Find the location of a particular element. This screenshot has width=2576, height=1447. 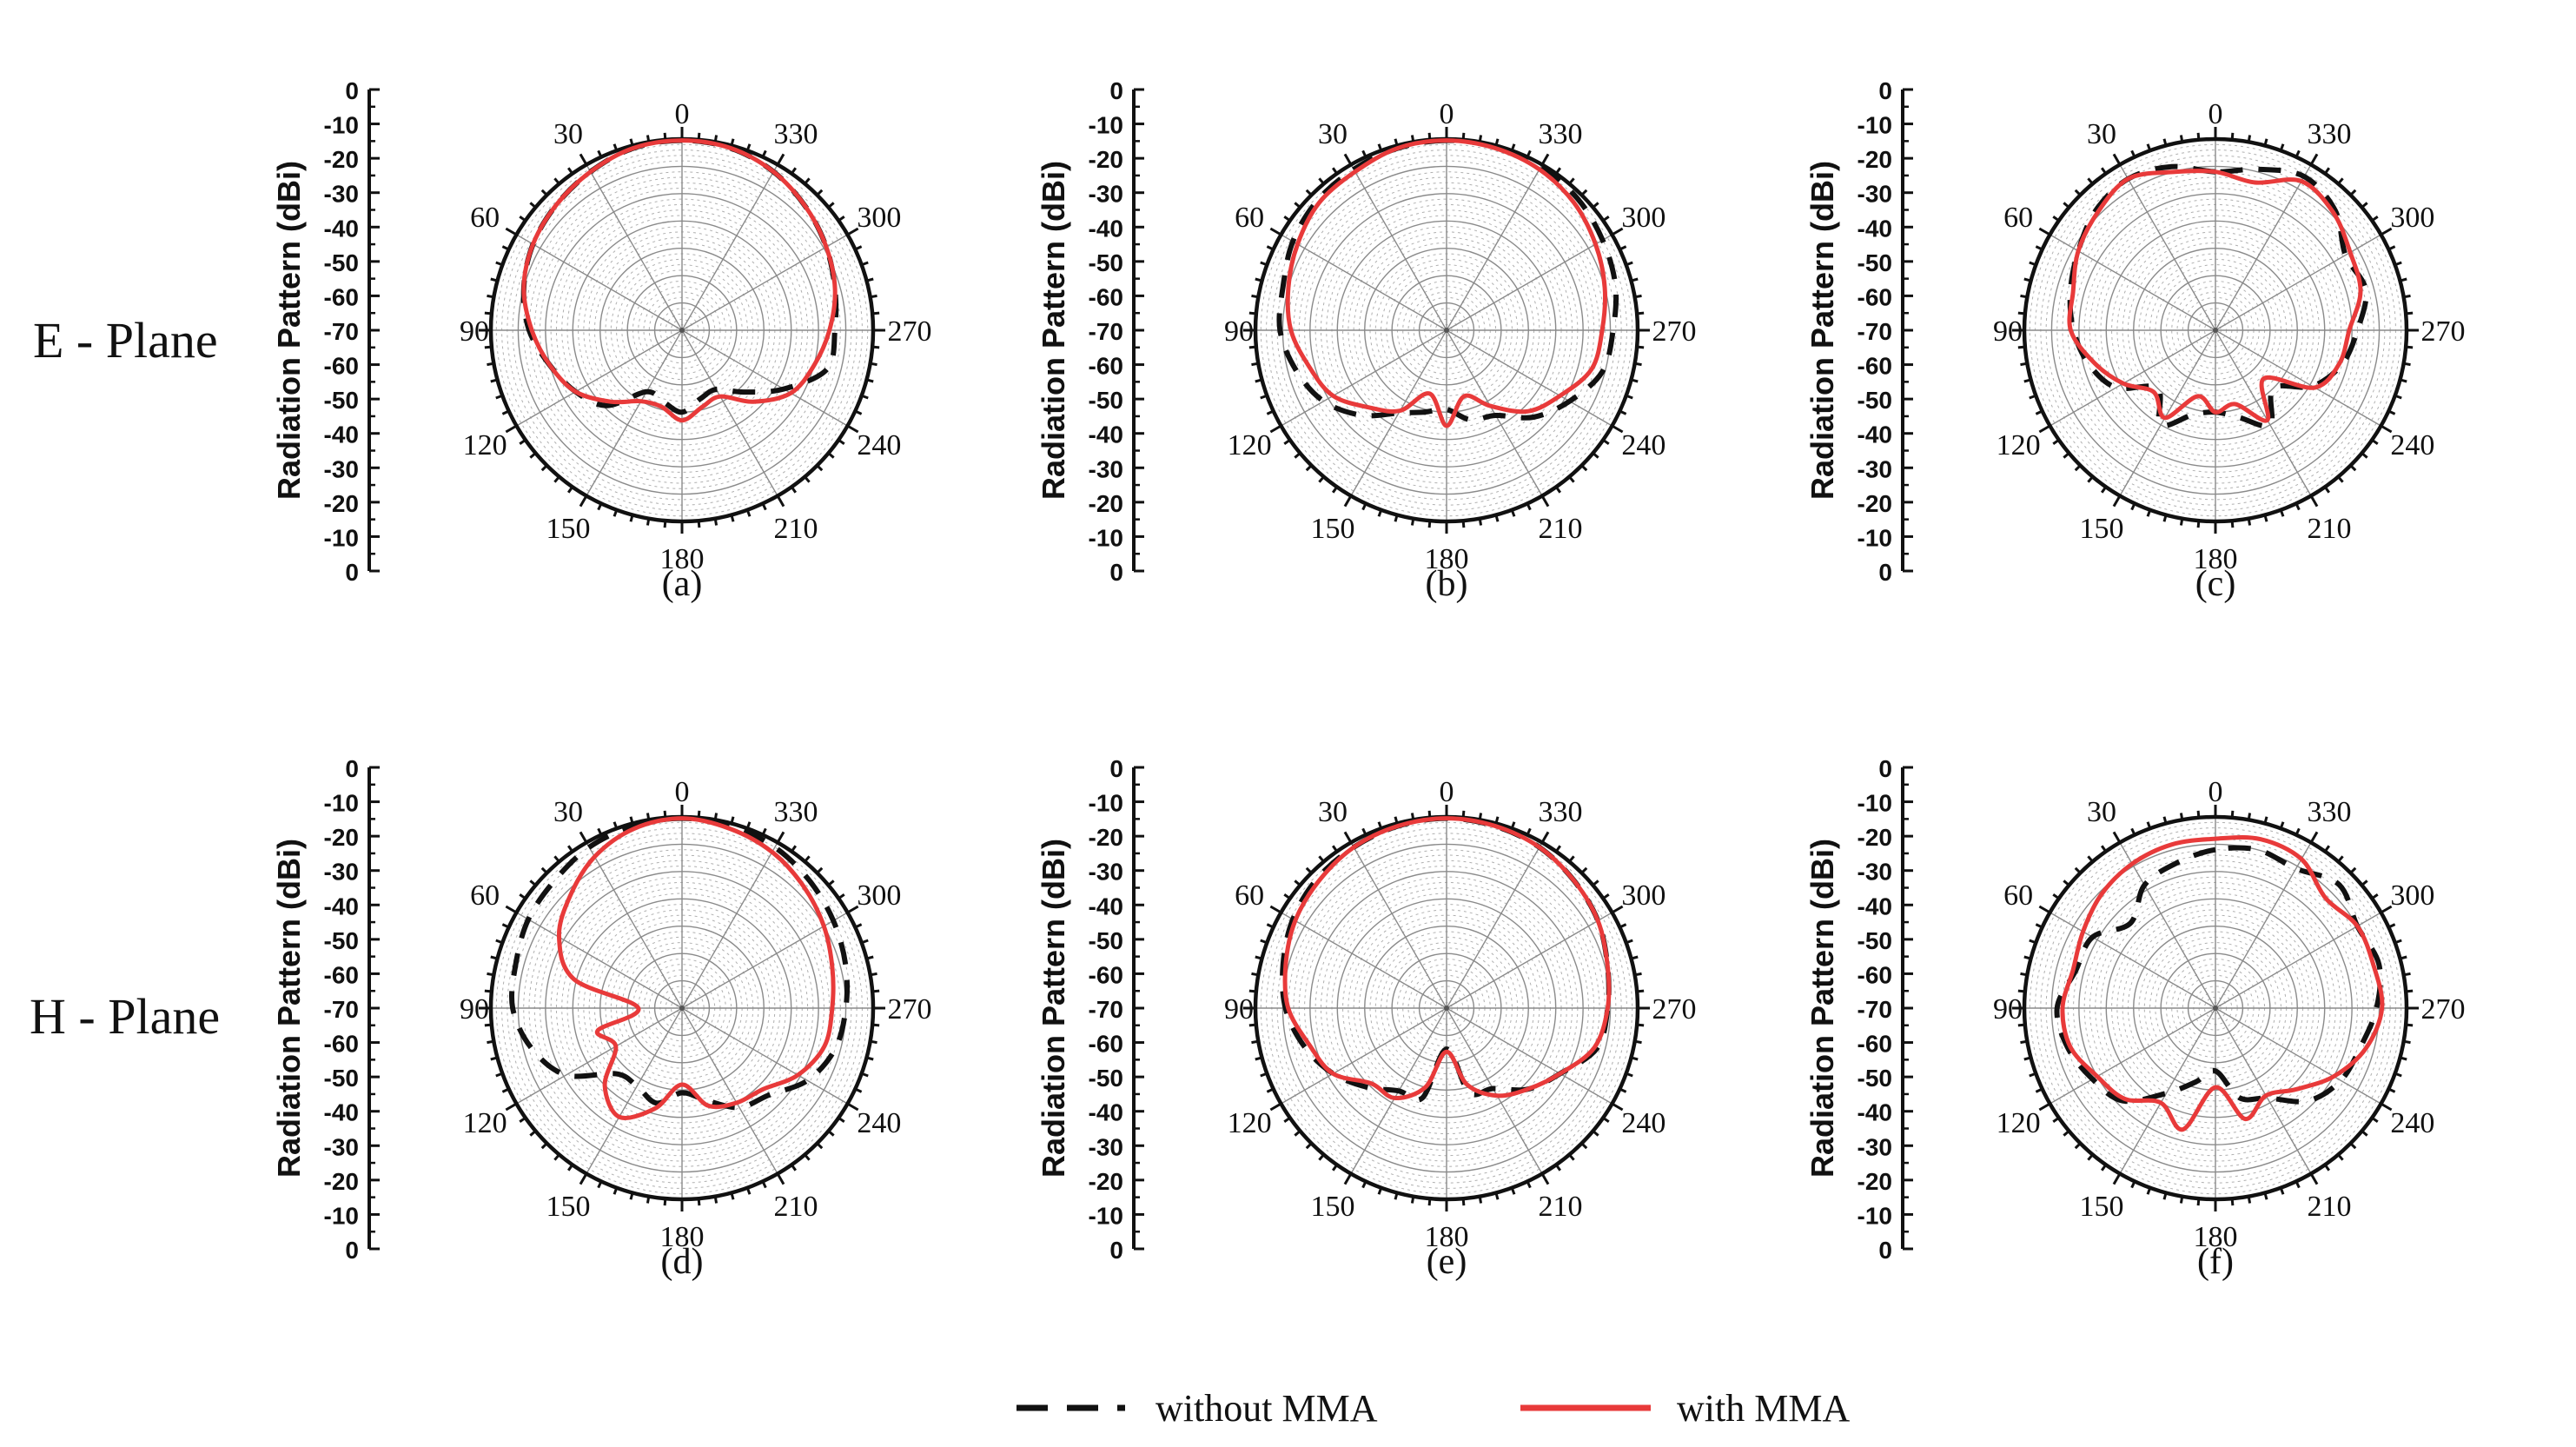

legend-label-with-mma: with MMA is located at coordinates (1763, 1408).